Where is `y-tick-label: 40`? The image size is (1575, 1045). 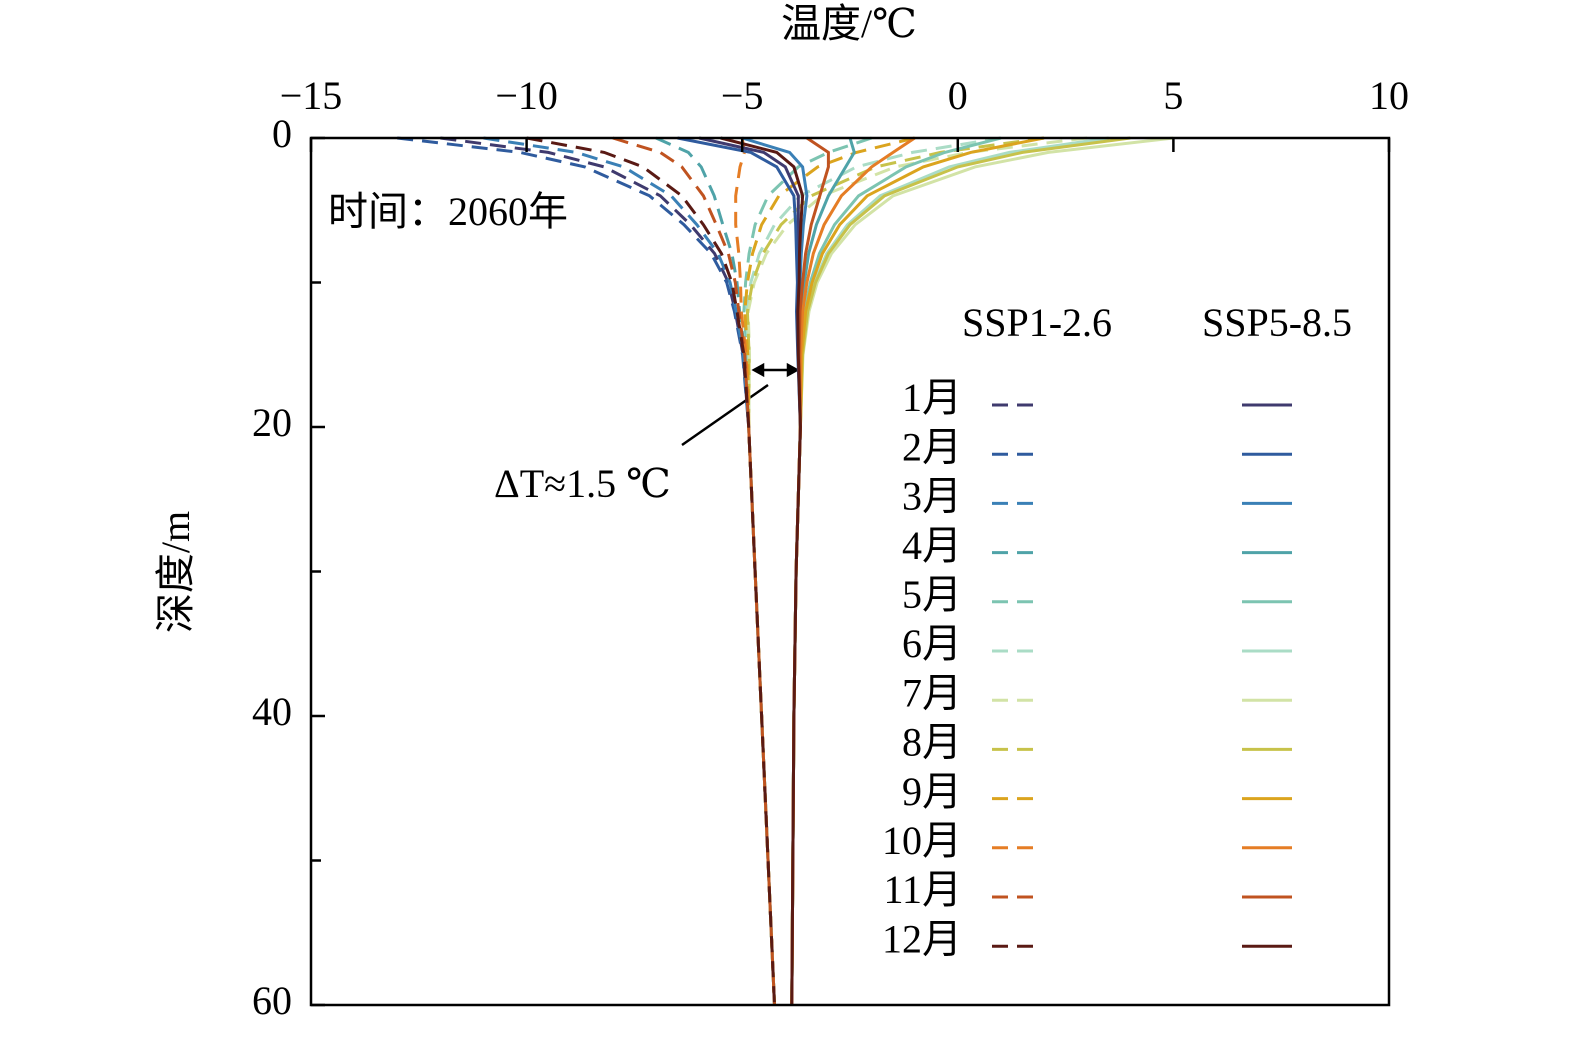 y-tick-label: 40 is located at coordinates (272, 711).